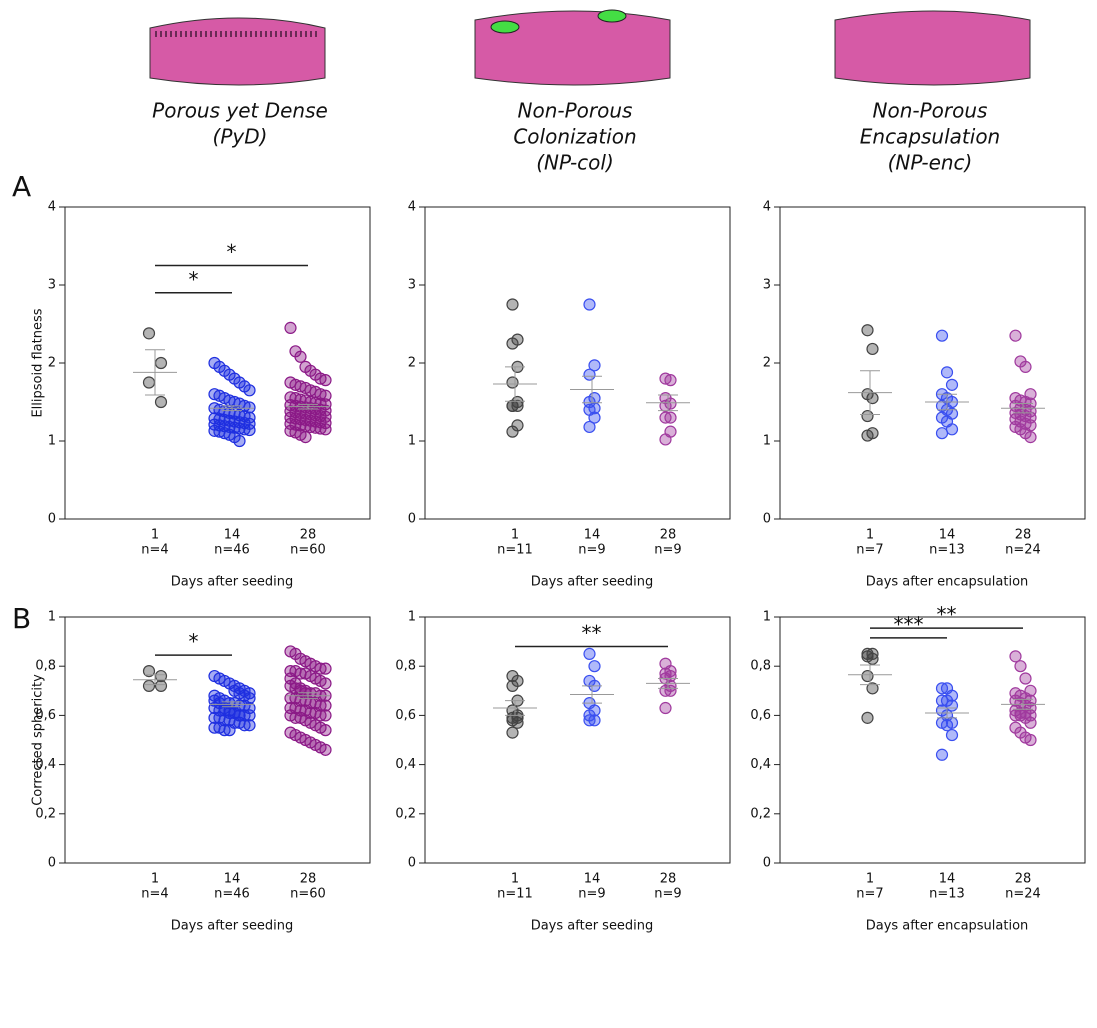  What do you see at coordinates (405, 813) in the screenshot?
I see `y-tick-label: 0,2` at bounding box center [405, 813].